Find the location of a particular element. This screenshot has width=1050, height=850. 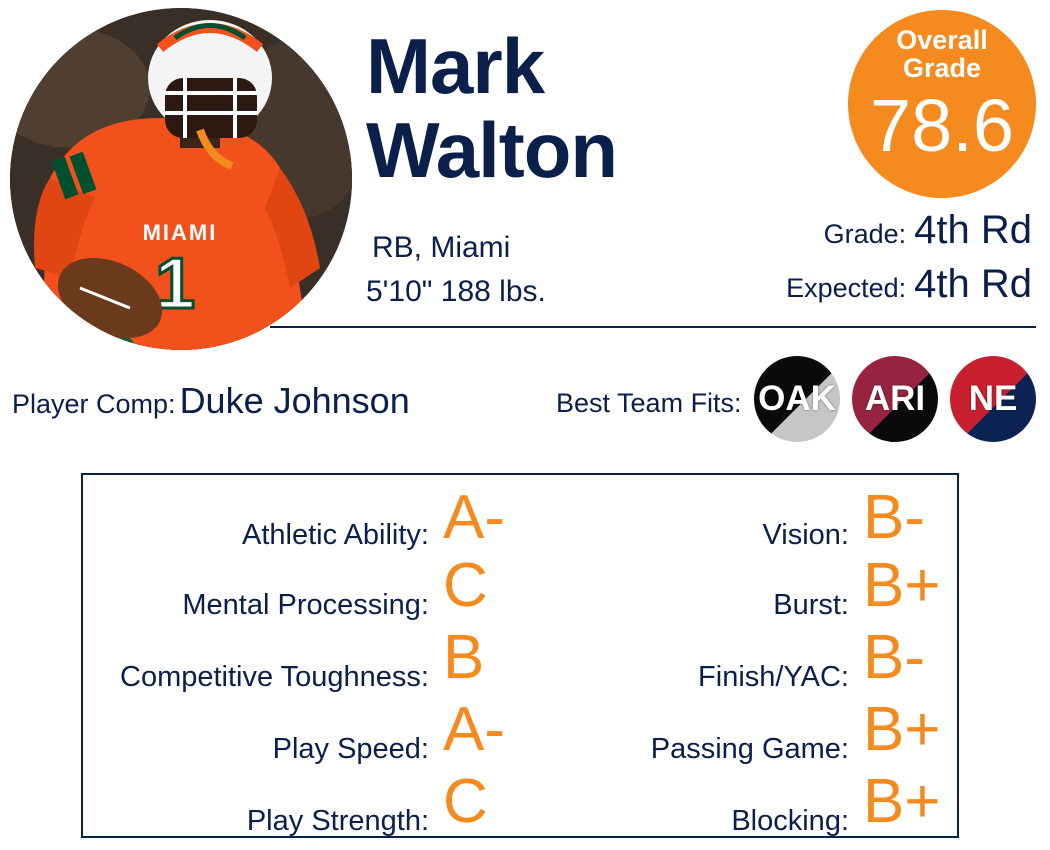

trait-row: Burst: is located at coordinates (670, 590).